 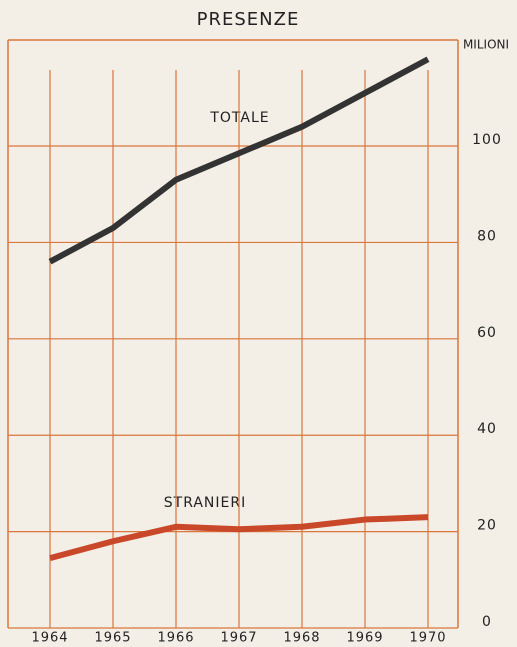 What do you see at coordinates (112, 638) in the screenshot?
I see `x-tick-label: 1965` at bounding box center [112, 638].